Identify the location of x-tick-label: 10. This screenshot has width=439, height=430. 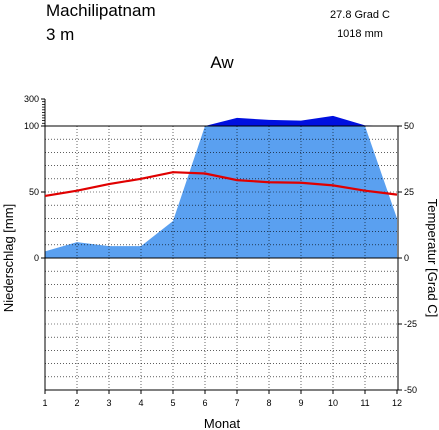
(333, 403).